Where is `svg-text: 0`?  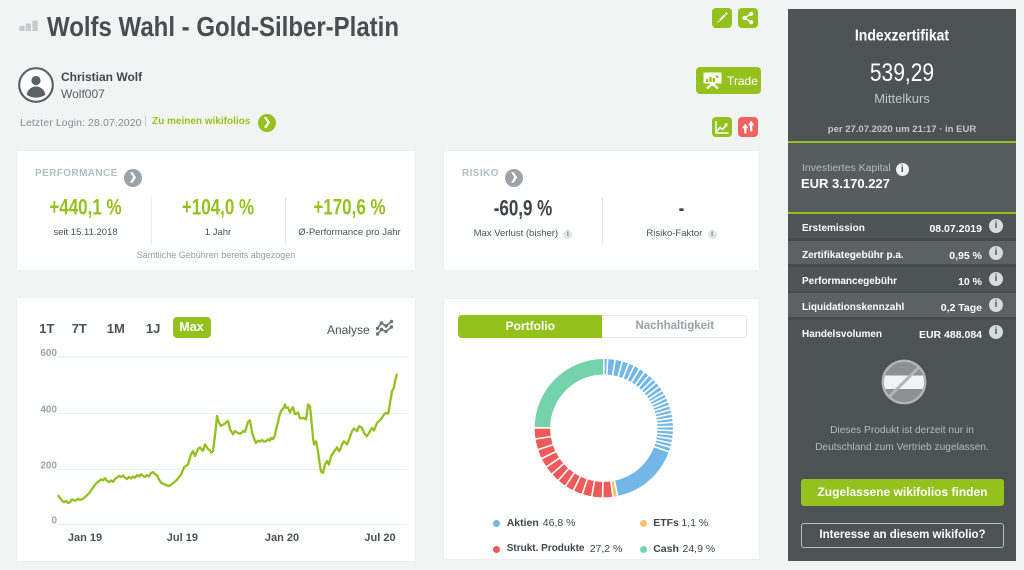 svg-text: 0 is located at coordinates (54, 521).